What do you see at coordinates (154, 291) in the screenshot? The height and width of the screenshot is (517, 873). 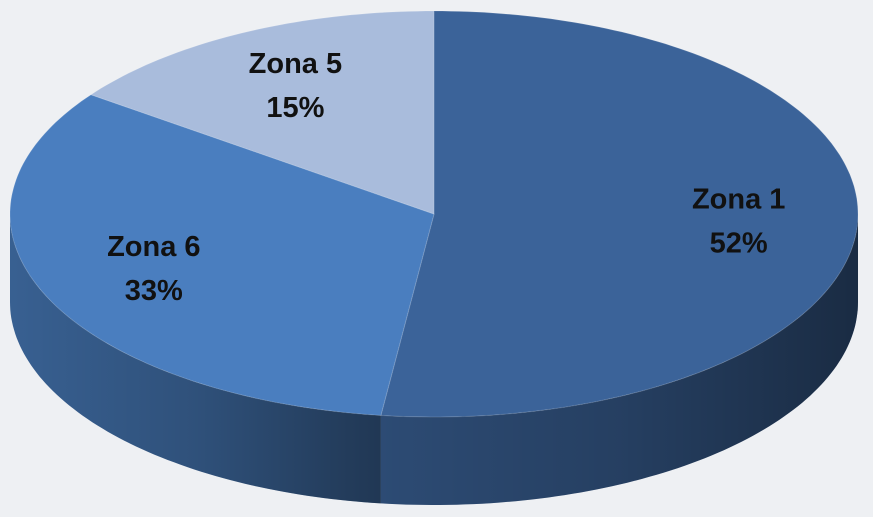 I see `slice-value-label: 33%` at bounding box center [154, 291].